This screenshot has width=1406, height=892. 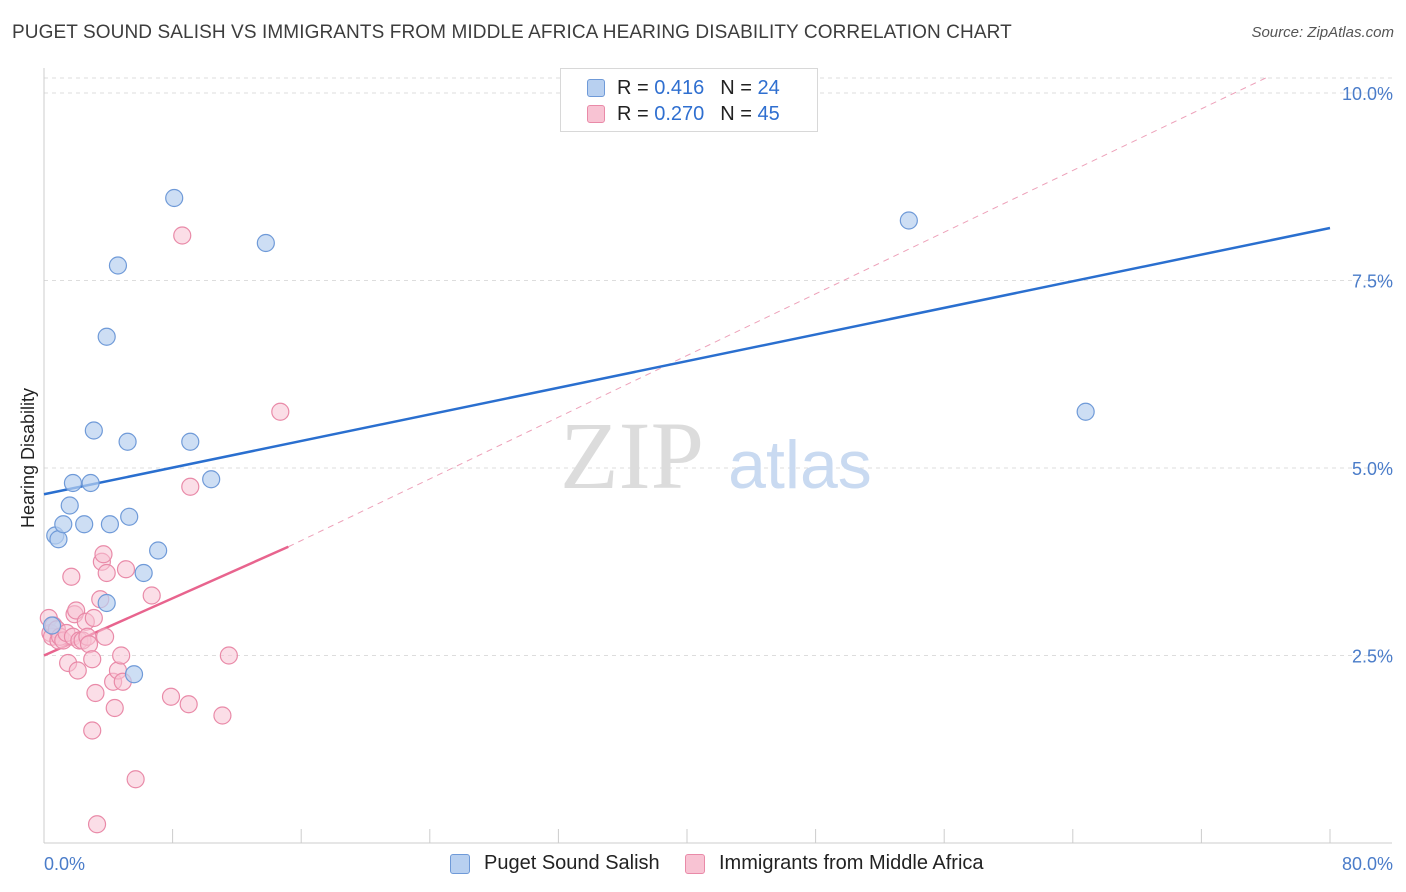 What do you see at coordinates (768, 87) in the screenshot?
I see `legend-n-value: 24` at bounding box center [768, 87].